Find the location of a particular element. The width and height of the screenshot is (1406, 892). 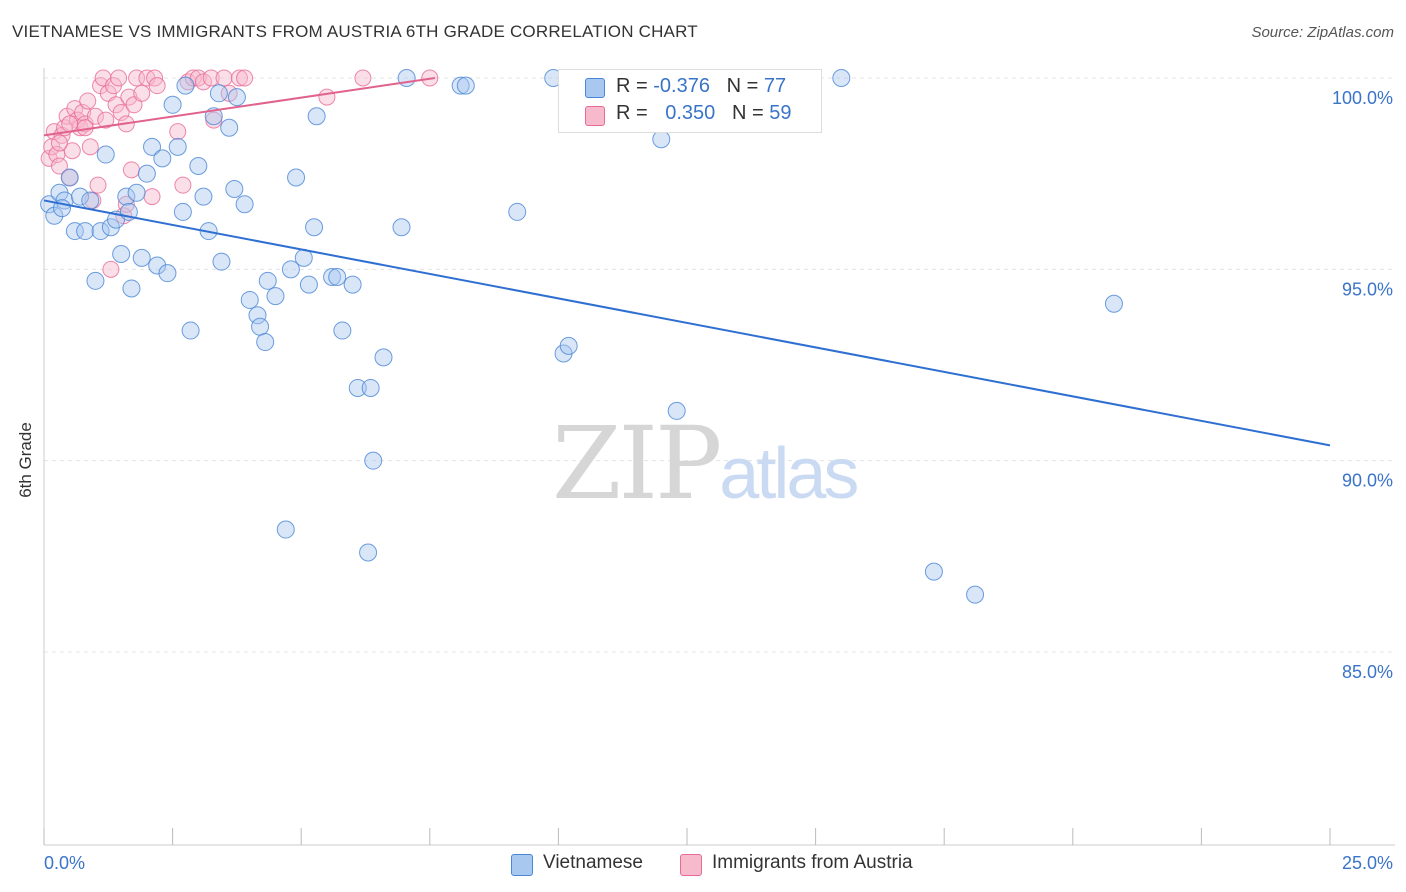

legend-blue-r-value: -0.376 is located at coordinates (681, 86).